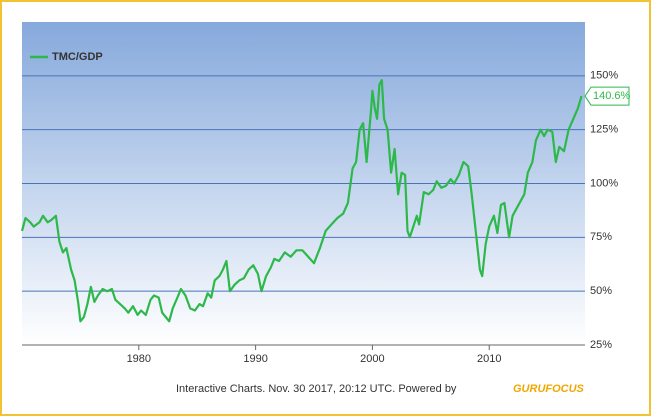 This screenshot has width=651, height=416. What do you see at coordinates (255, 359) in the screenshot?
I see `x-tick-label: 1990` at bounding box center [255, 359].